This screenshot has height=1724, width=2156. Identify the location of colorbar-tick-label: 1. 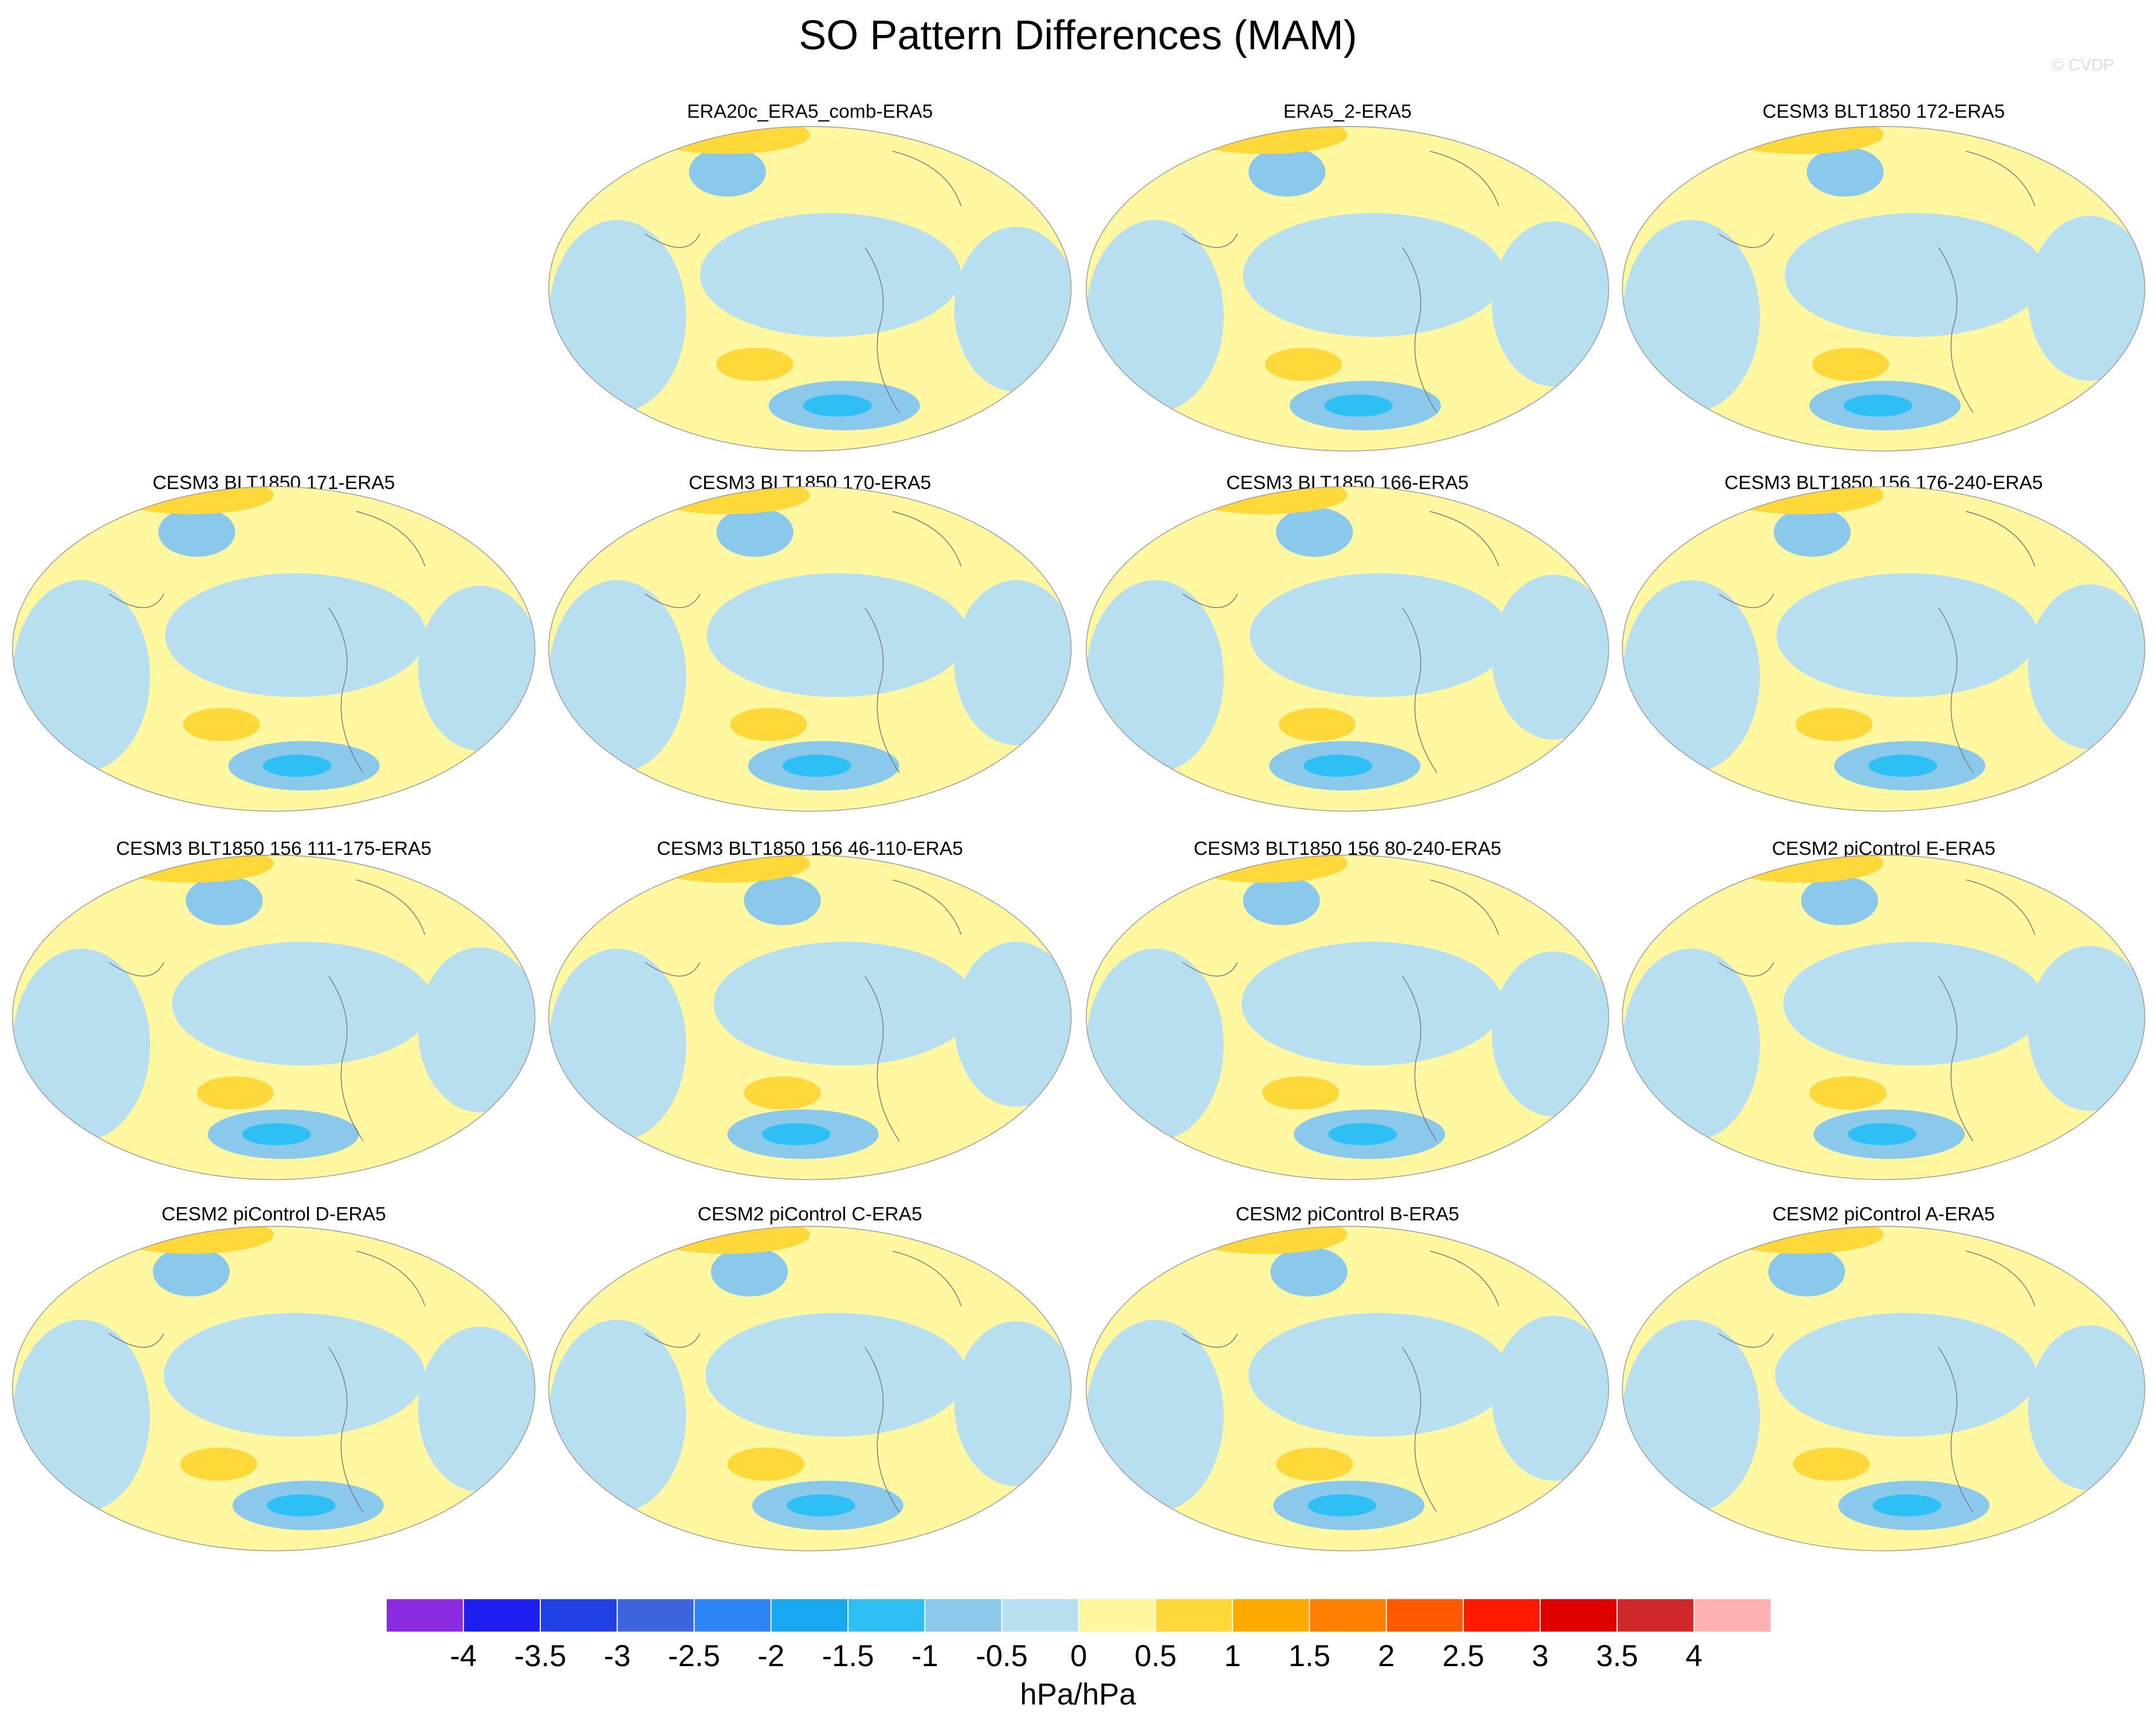
(1232, 1656).